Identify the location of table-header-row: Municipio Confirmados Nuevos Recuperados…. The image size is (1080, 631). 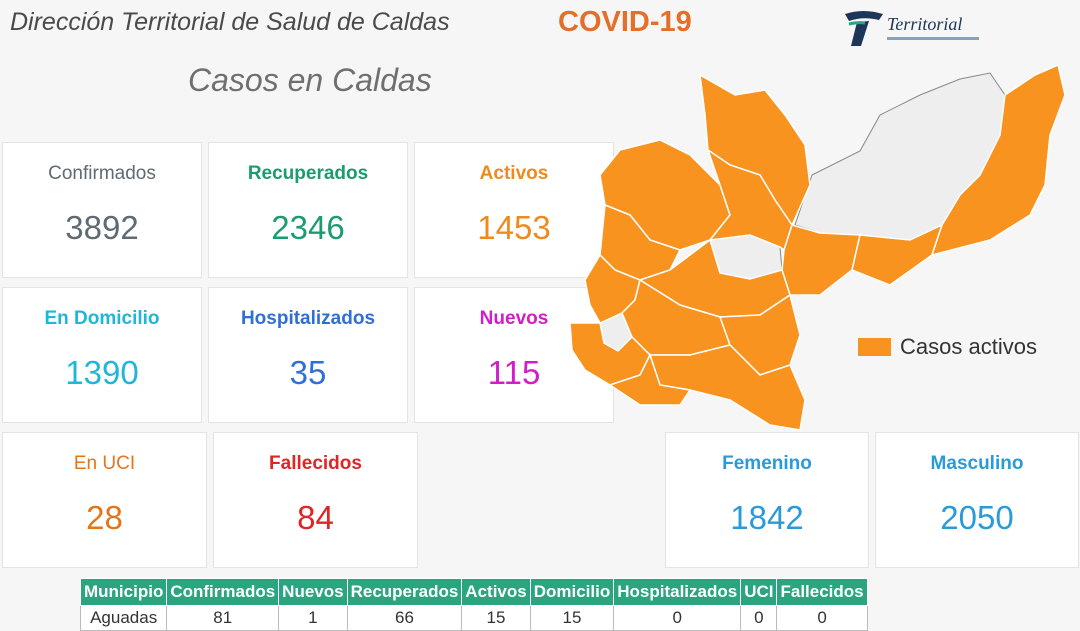
(473, 592).